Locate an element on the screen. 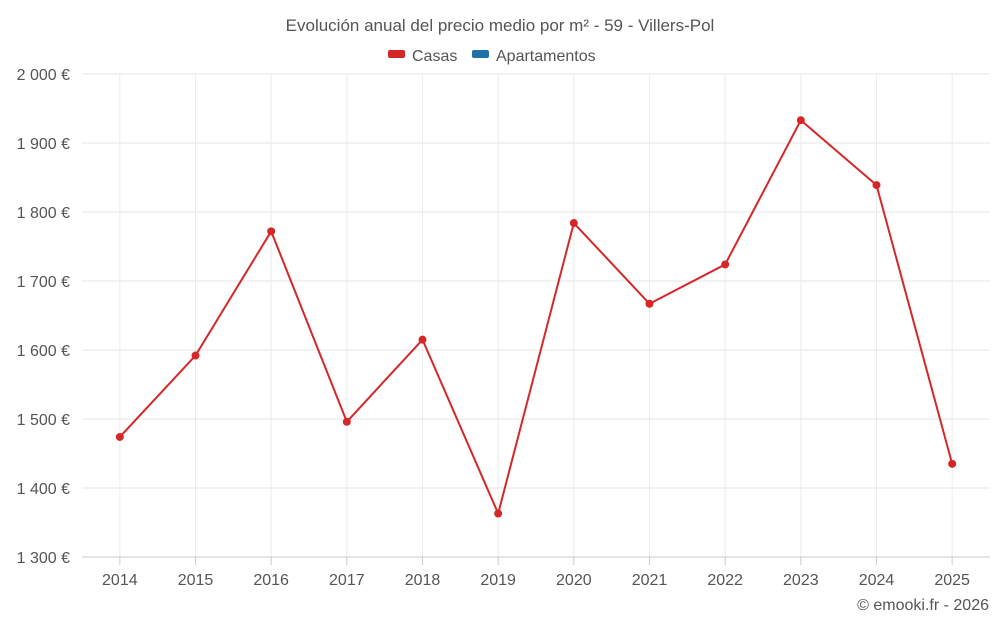 Image resolution: width=1000 pixels, height=625 pixels. x-tick-label: 2019 is located at coordinates (498, 580).